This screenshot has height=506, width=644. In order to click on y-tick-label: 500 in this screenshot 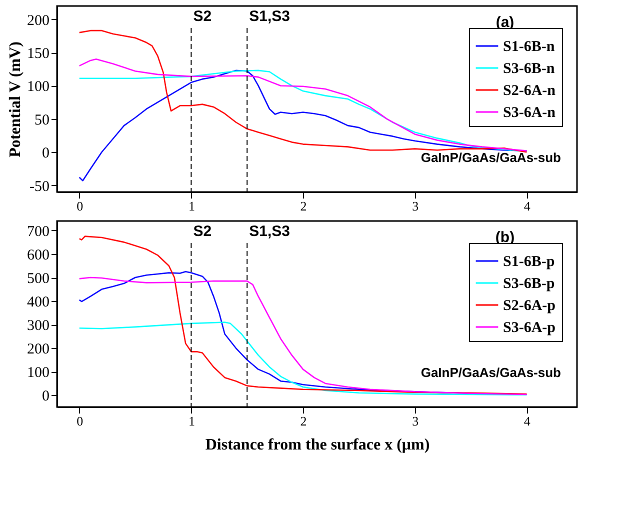, I will do `click(38, 279)`.